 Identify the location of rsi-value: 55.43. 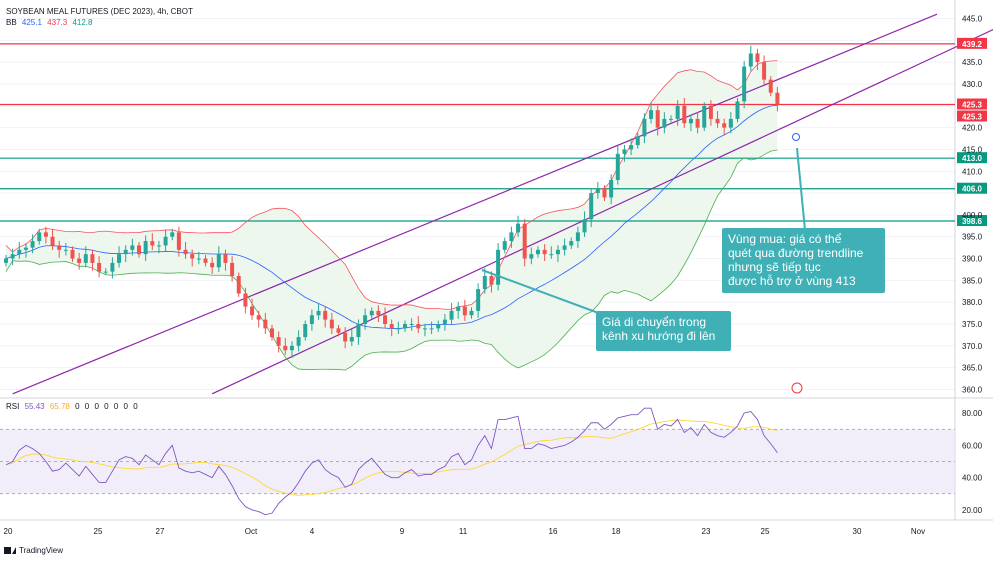
(34, 406).